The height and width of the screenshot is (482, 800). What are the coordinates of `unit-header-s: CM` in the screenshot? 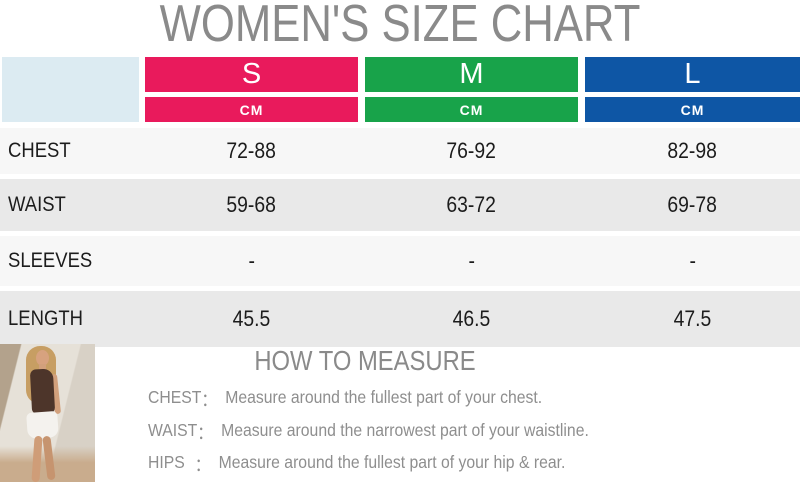 It's located at (251, 109).